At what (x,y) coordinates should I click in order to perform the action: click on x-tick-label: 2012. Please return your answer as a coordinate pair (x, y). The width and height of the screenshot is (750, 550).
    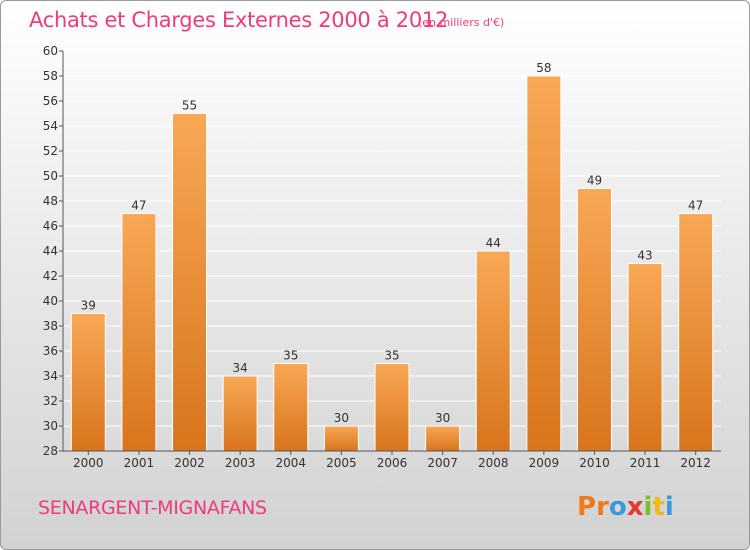
    Looking at the image, I should click on (695, 463).